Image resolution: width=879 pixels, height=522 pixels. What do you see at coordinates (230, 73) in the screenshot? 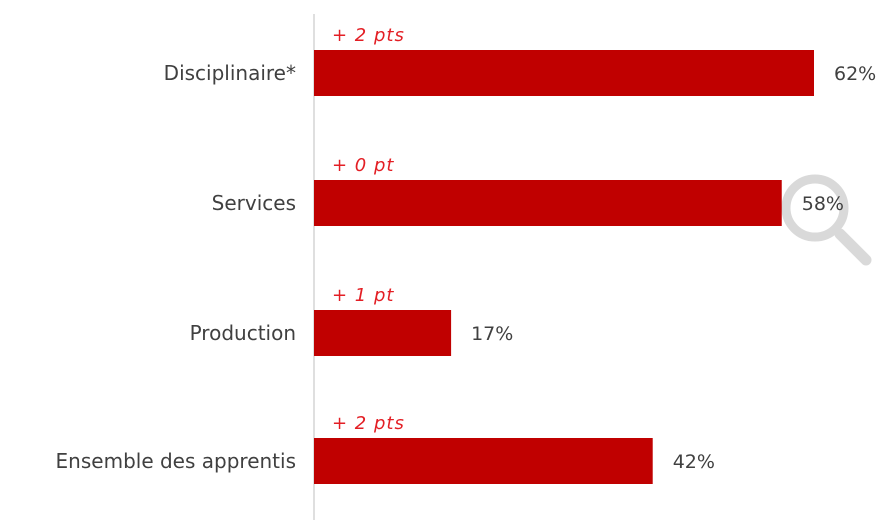
I see `category-label: Disciplinaire*` at bounding box center [230, 73].